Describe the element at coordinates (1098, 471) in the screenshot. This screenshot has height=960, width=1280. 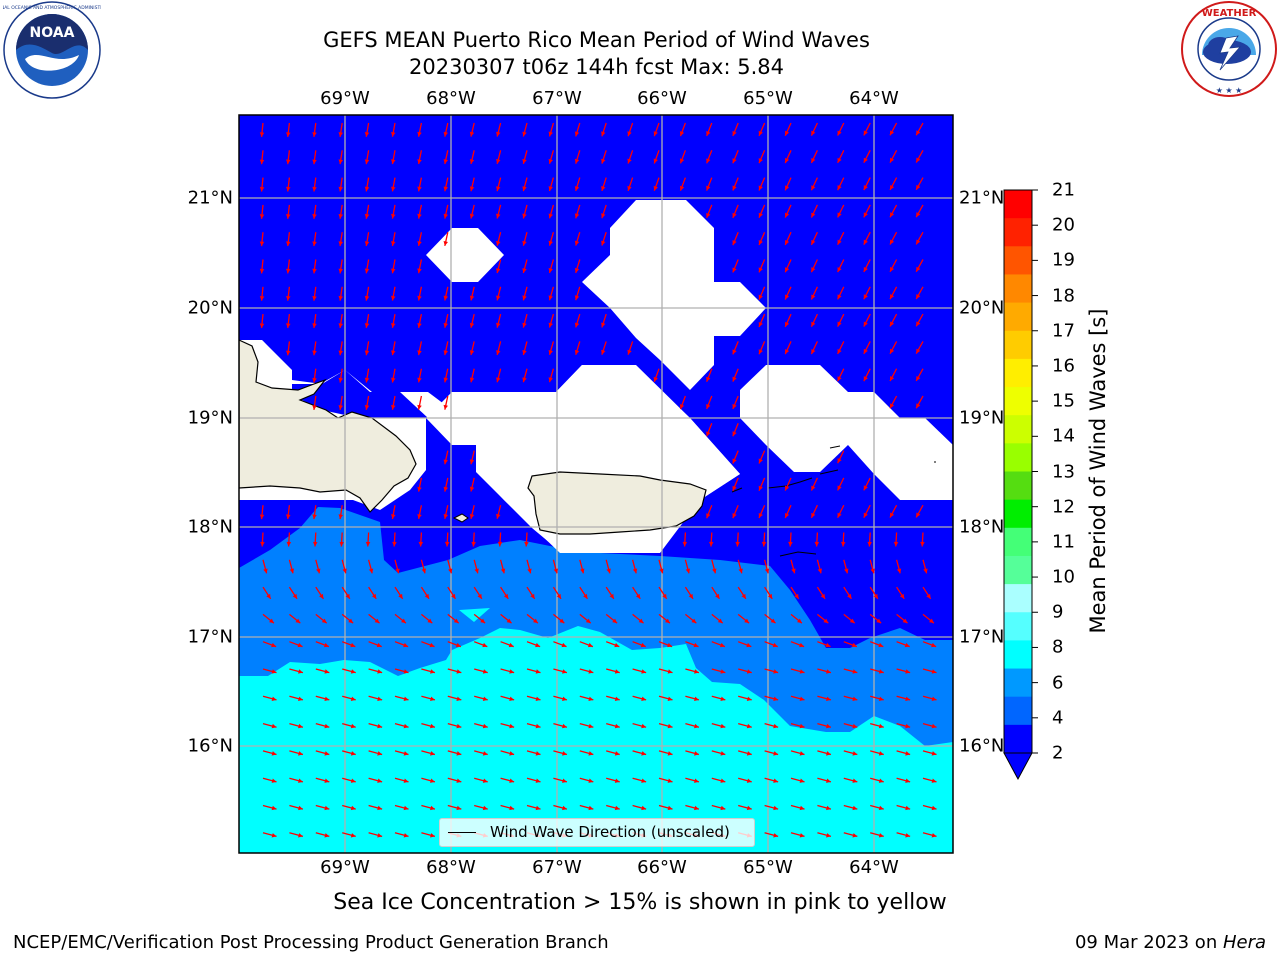
I see `colorbar-label: Mean Period of Wind Waves [s]` at that location.